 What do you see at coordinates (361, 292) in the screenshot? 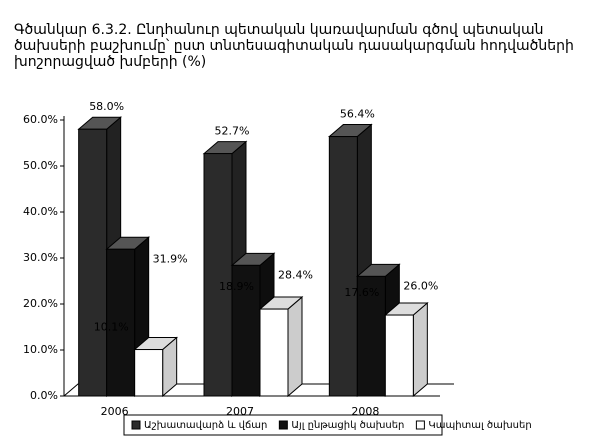
I see `value-label: 17.6%` at bounding box center [361, 292].